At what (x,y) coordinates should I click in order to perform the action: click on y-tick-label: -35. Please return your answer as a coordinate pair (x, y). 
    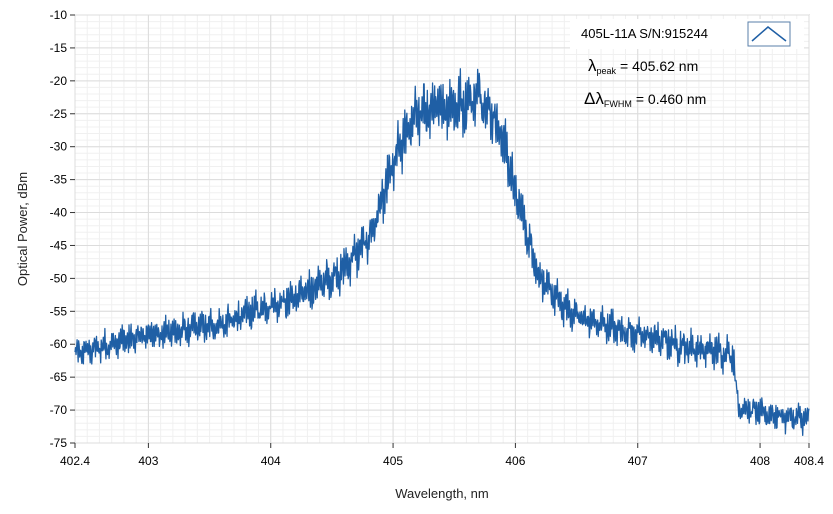
    Looking at the image, I should click on (59, 180).